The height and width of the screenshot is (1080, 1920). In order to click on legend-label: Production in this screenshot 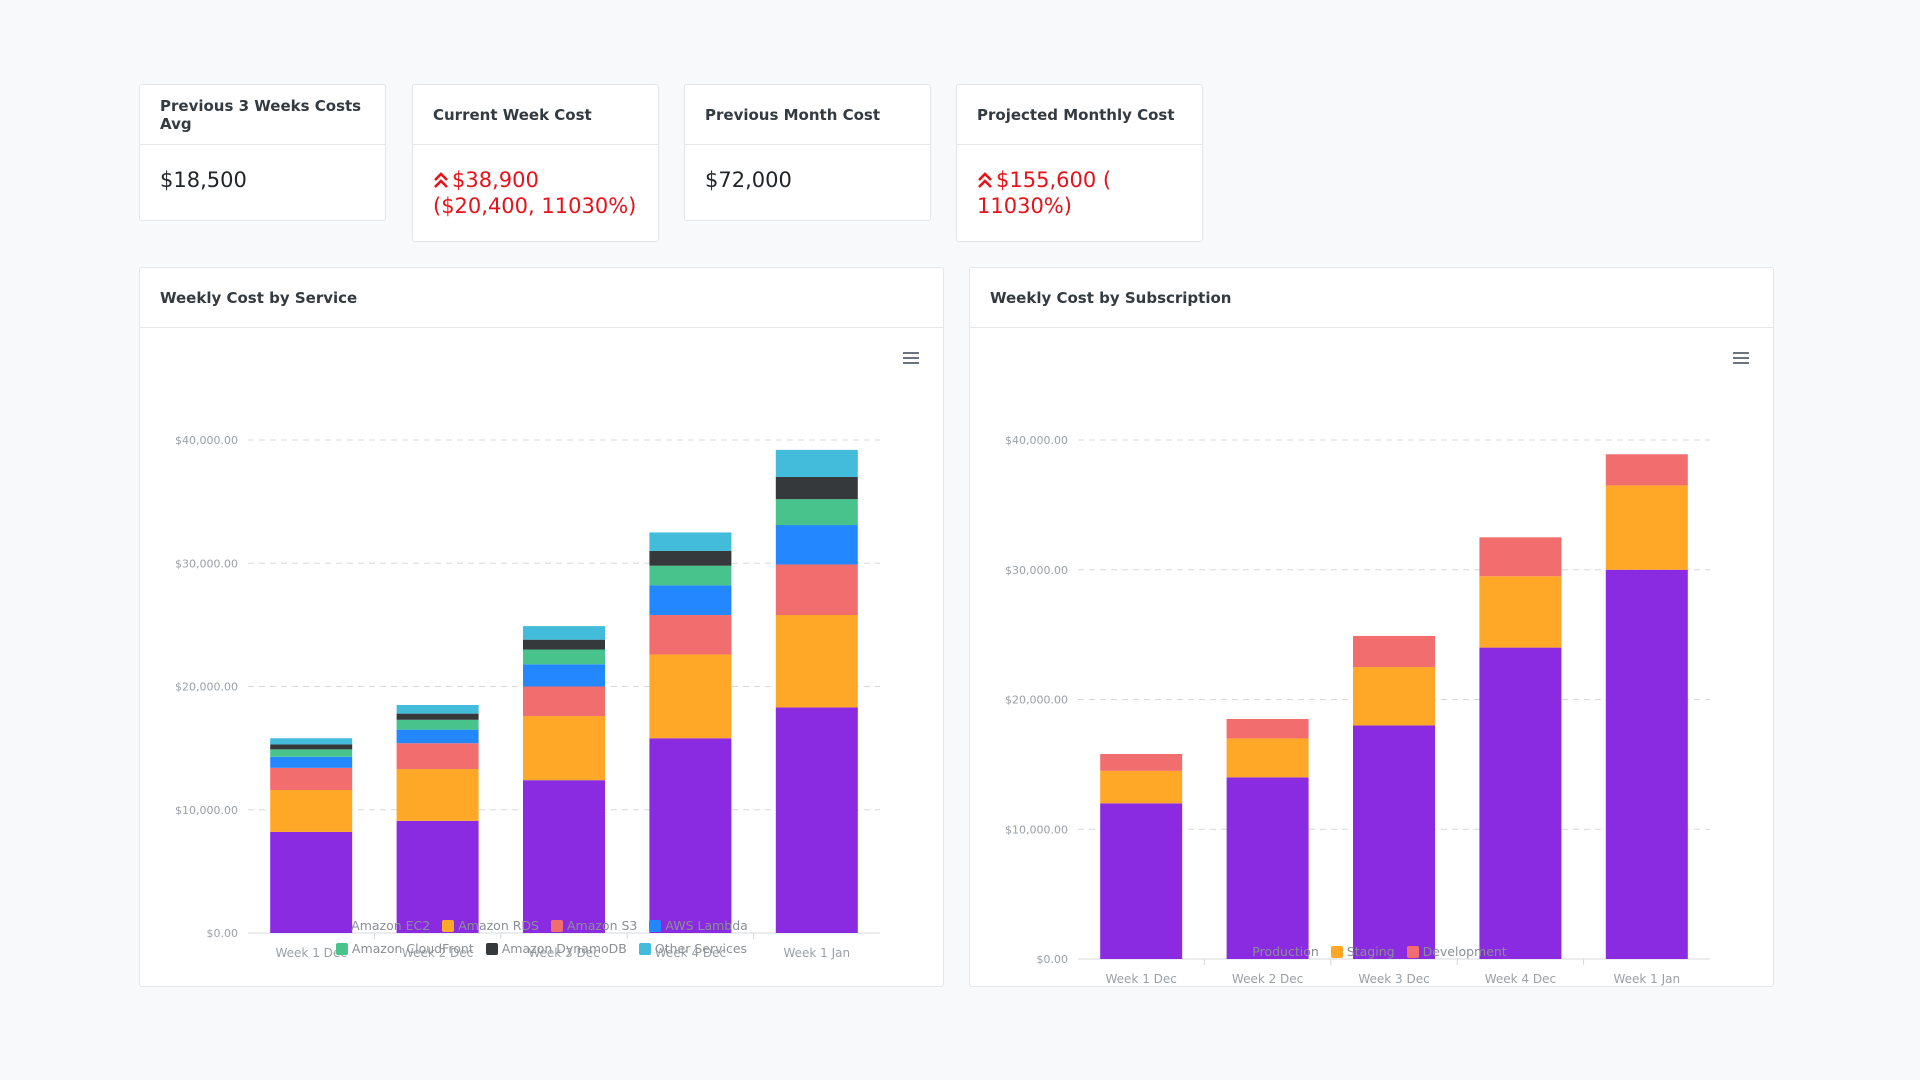, I will do `click(1285, 951)`.